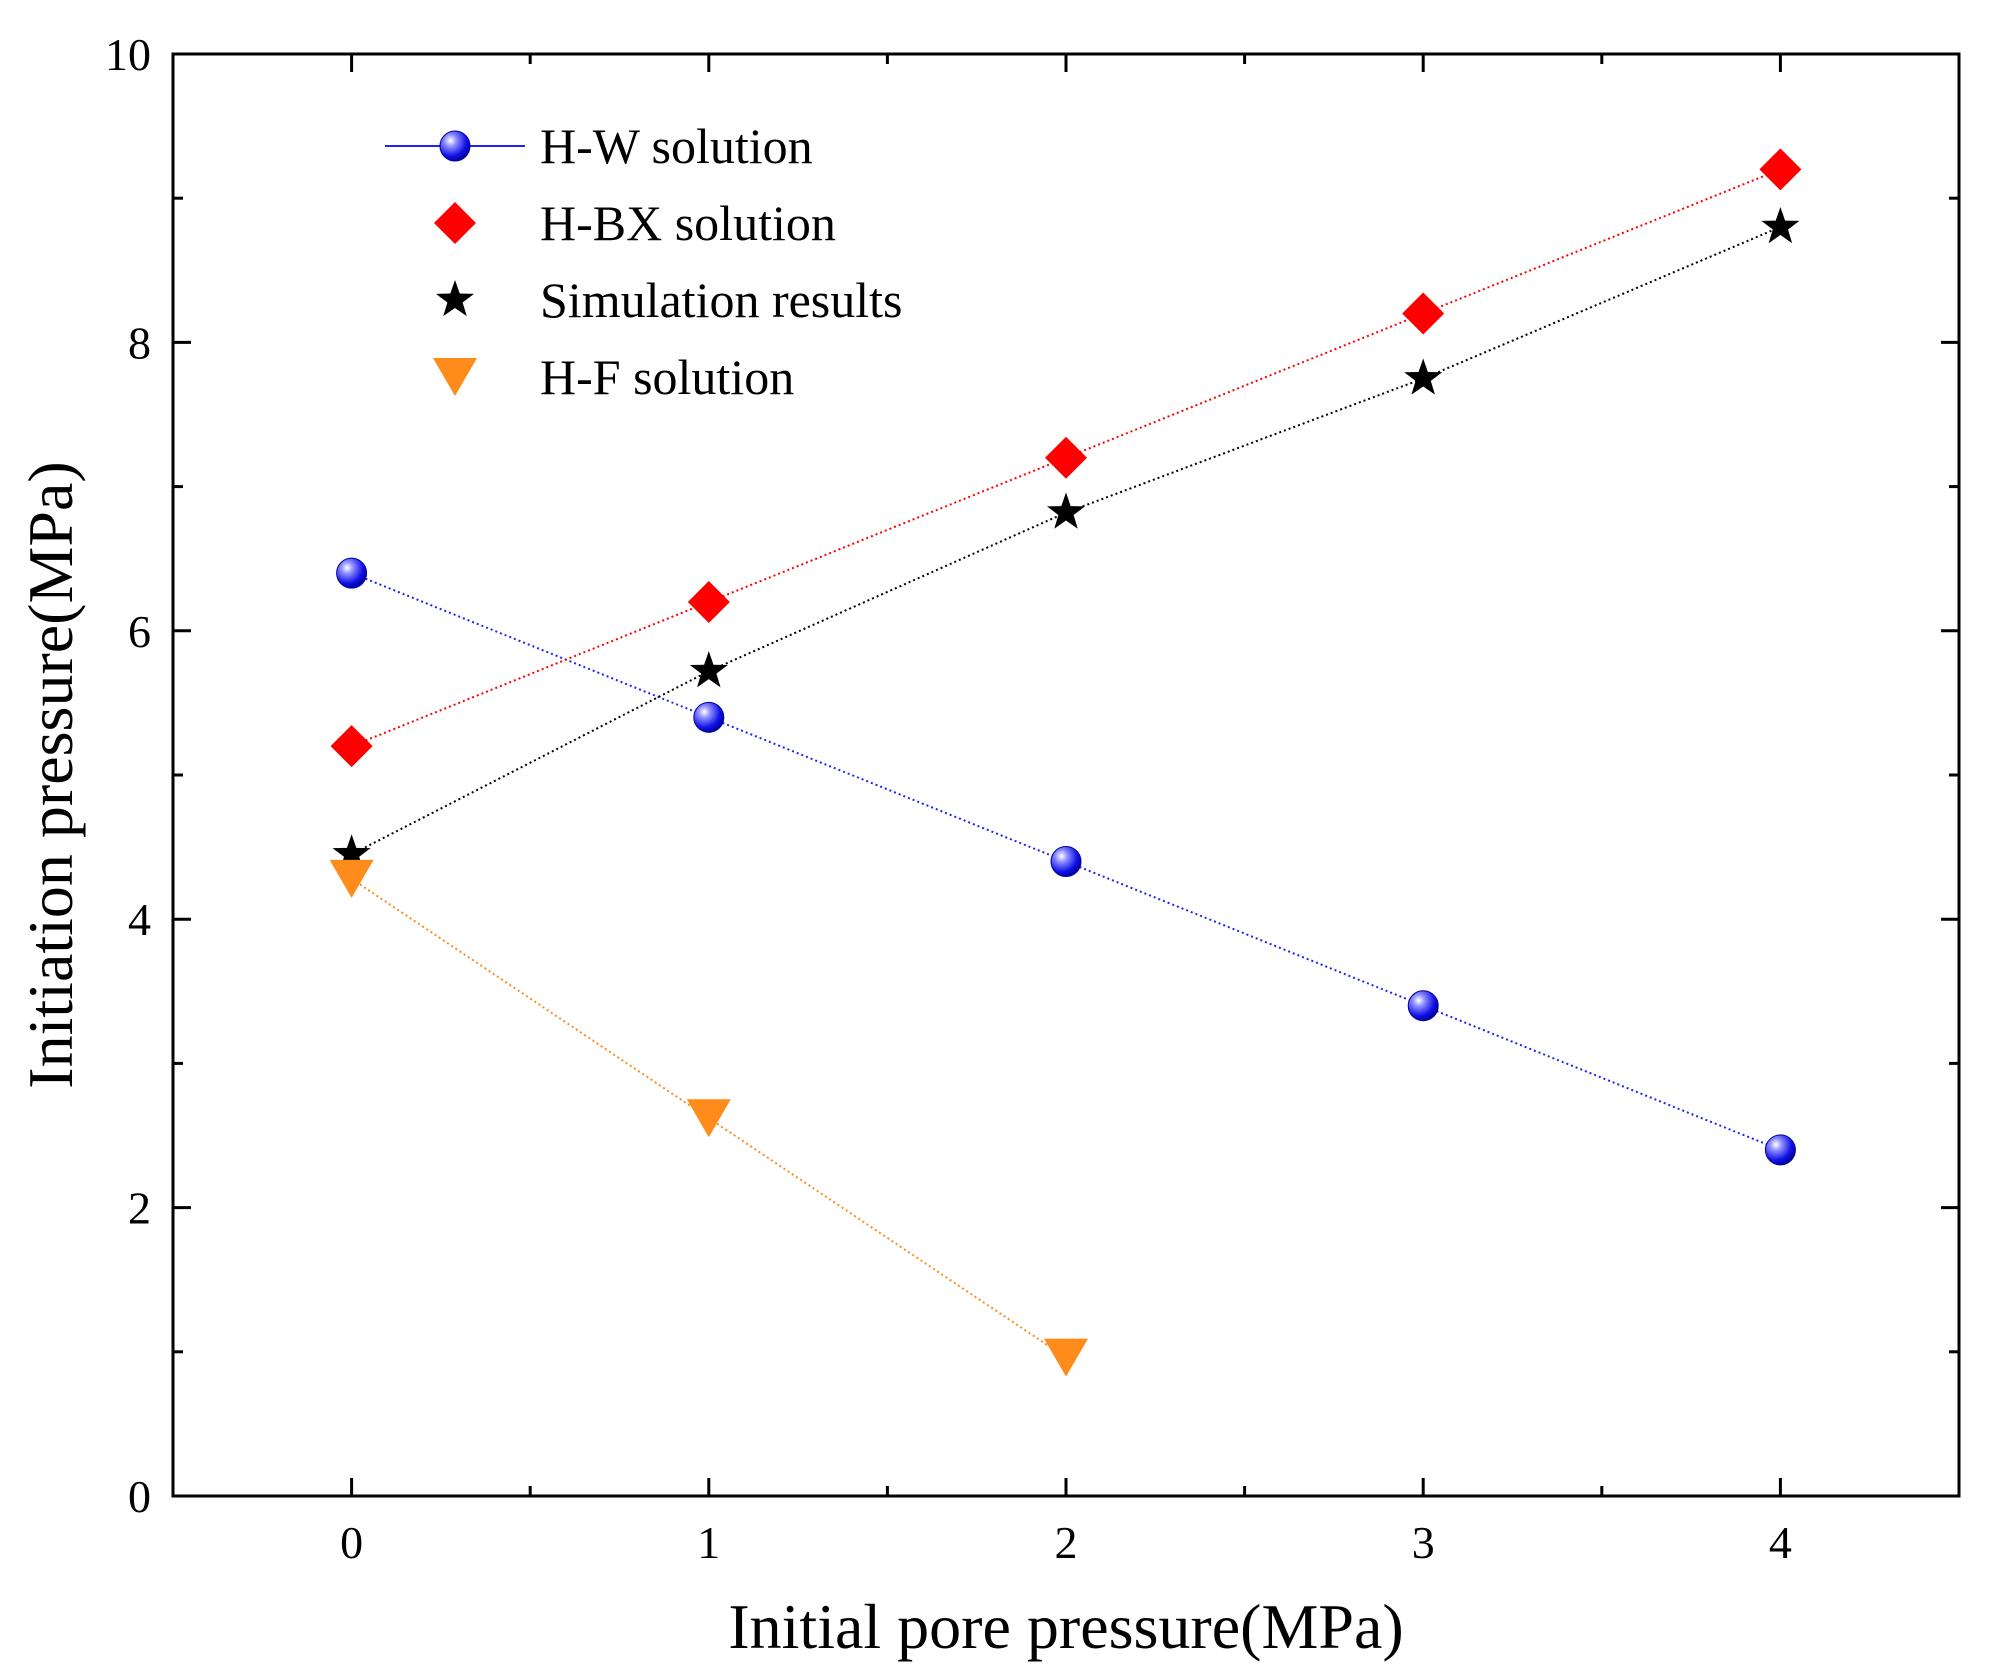  What do you see at coordinates (688, 223) in the screenshot?
I see `legend-label-h-bx-solution: H-BX solution` at bounding box center [688, 223].